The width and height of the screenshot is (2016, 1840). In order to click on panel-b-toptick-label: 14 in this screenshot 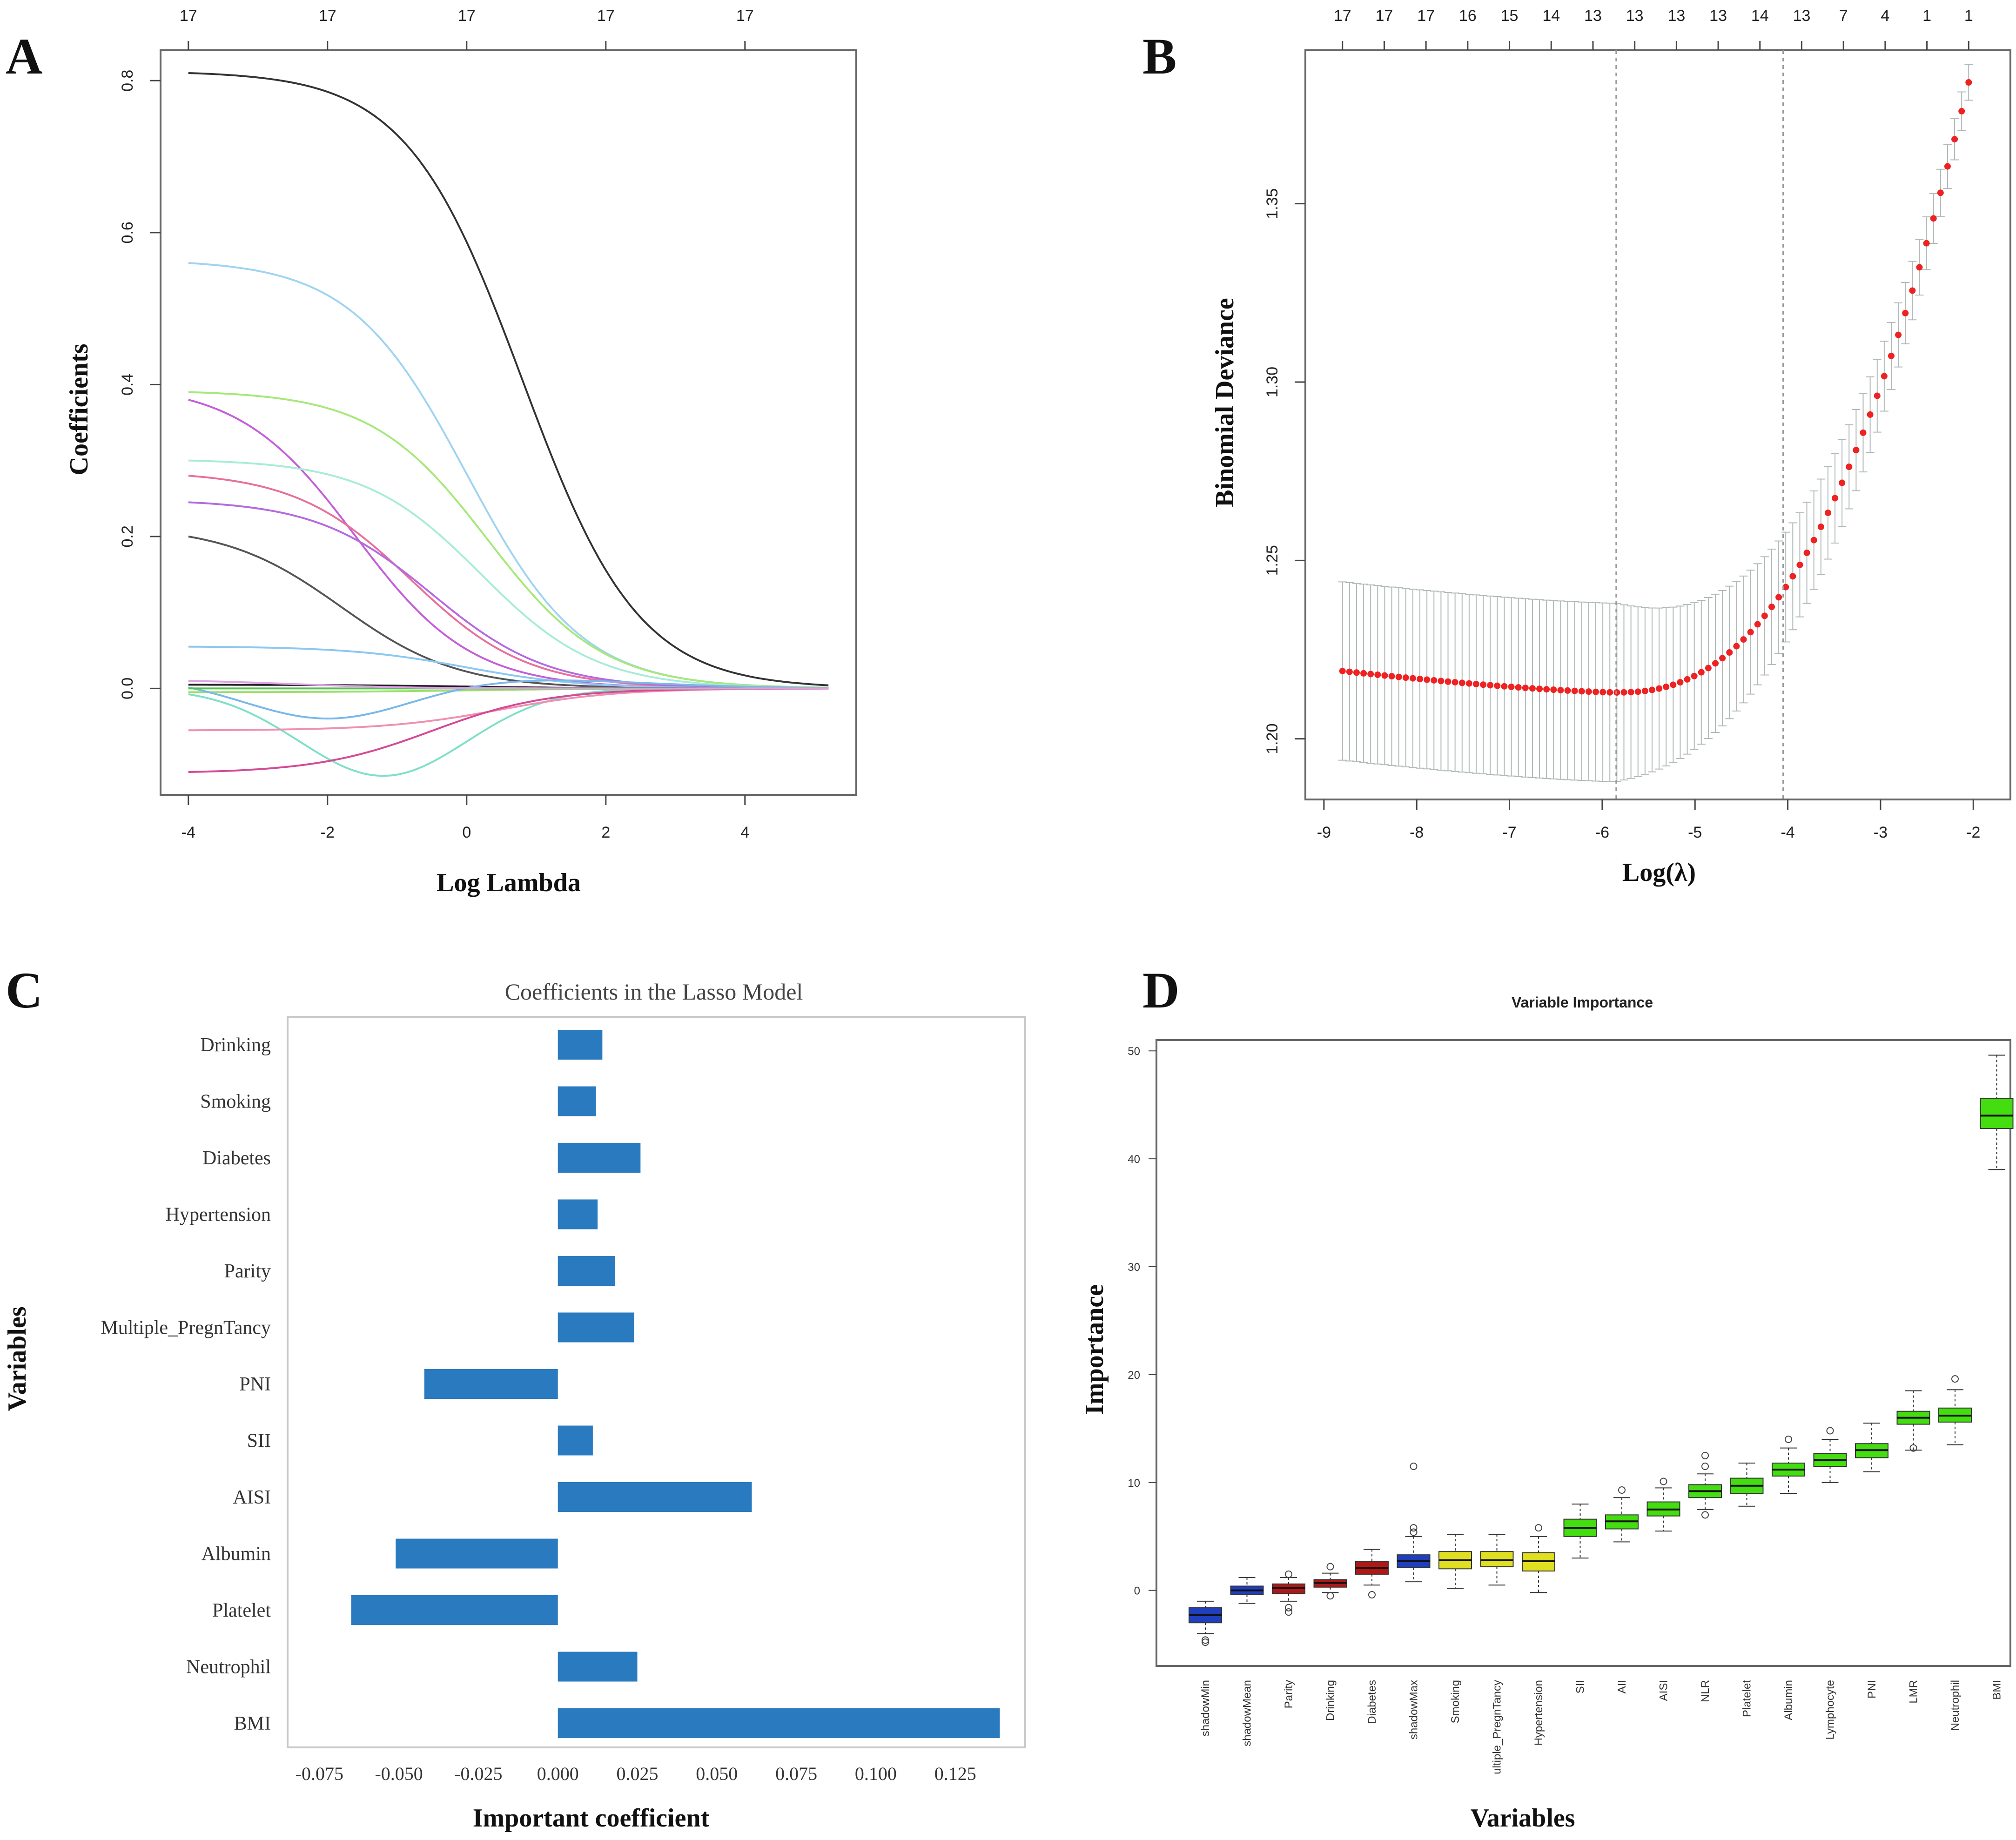, I will do `click(1551, 16)`.